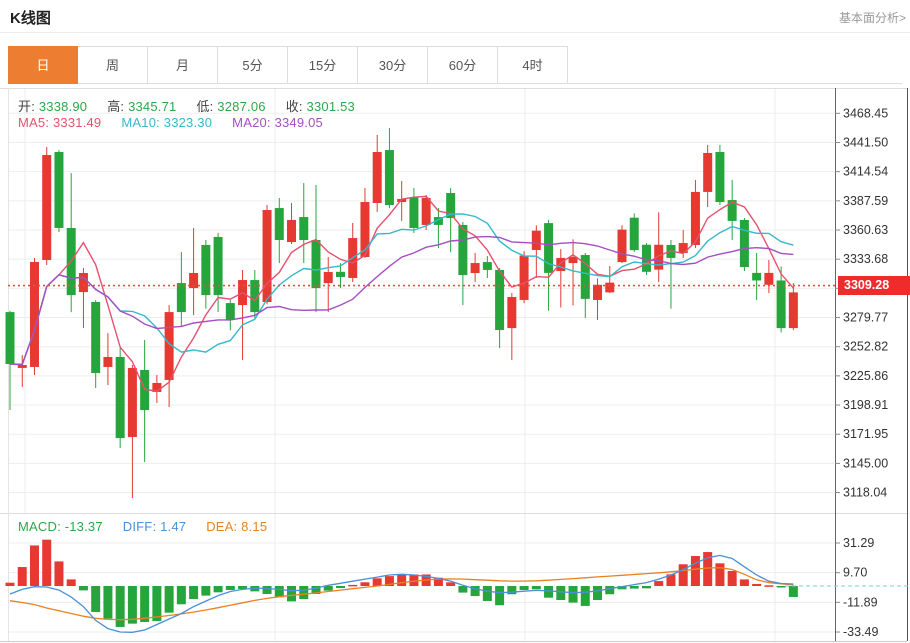 The width and height of the screenshot is (910, 643). What do you see at coordinates (139, 526) in the screenshot?
I see `diff-label: DIFF:` at bounding box center [139, 526].